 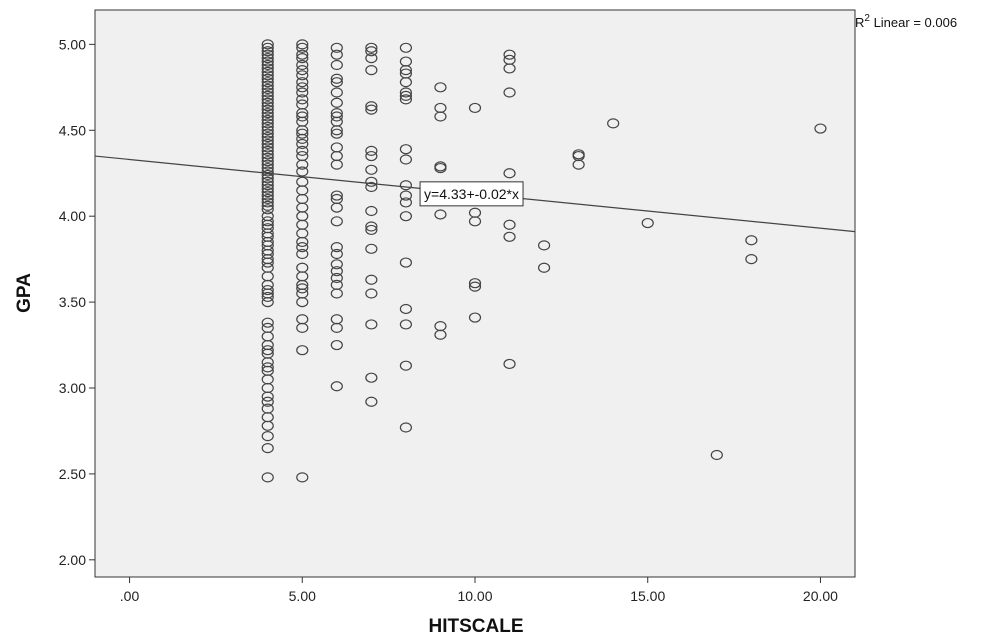 I want to click on y-tick-label: 2.00, so click(x=72, y=560).